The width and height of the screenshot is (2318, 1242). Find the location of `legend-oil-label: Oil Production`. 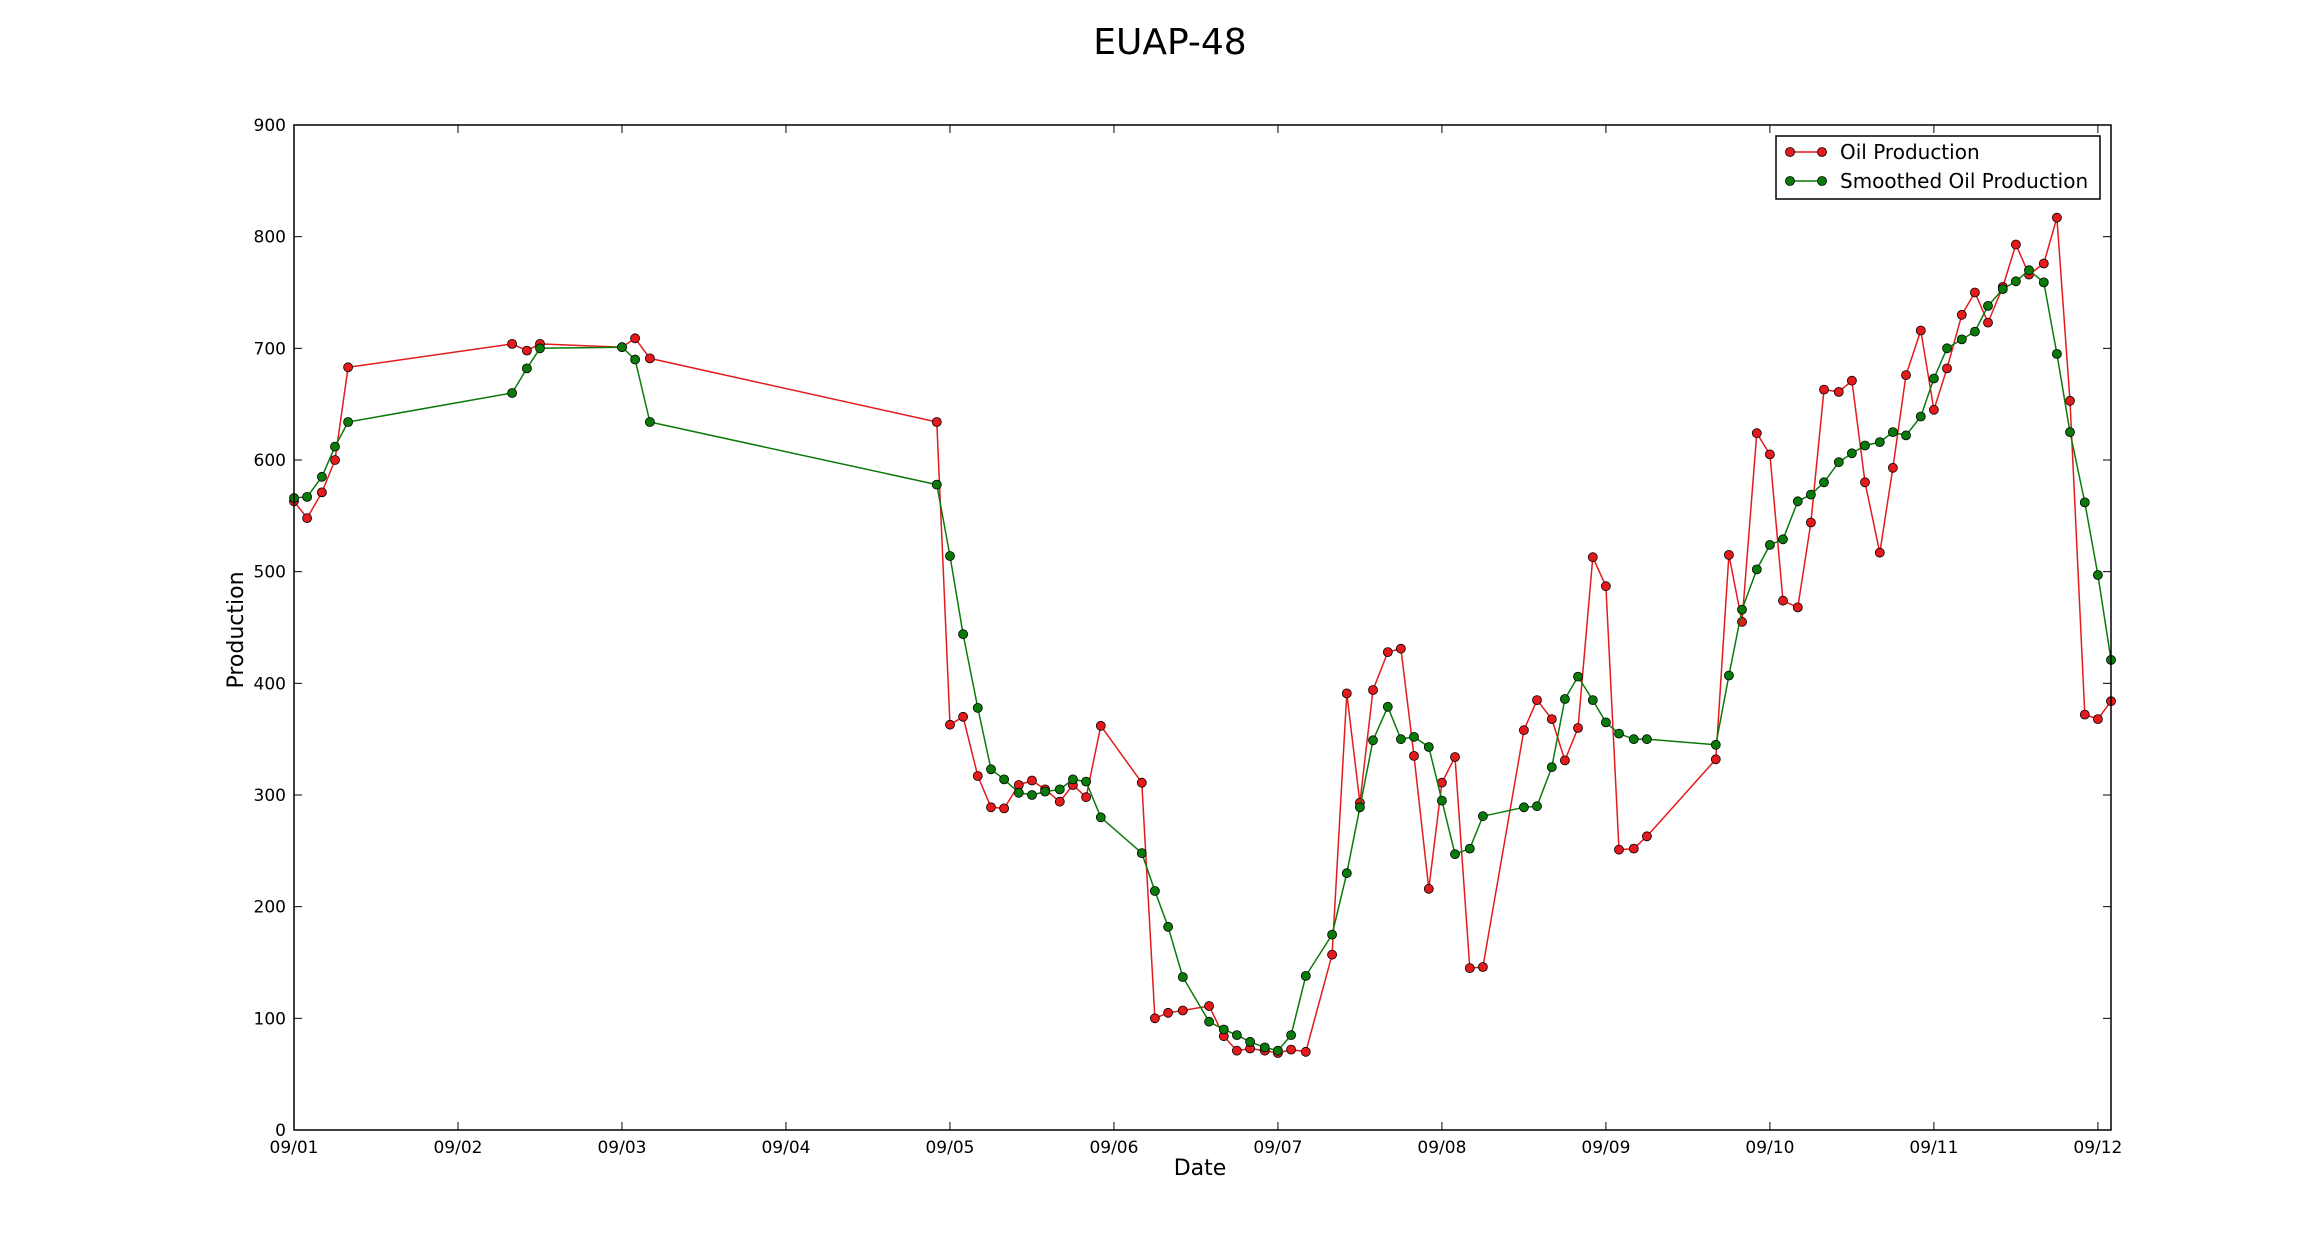

legend-oil-label: Oil Production is located at coordinates (1910, 152).